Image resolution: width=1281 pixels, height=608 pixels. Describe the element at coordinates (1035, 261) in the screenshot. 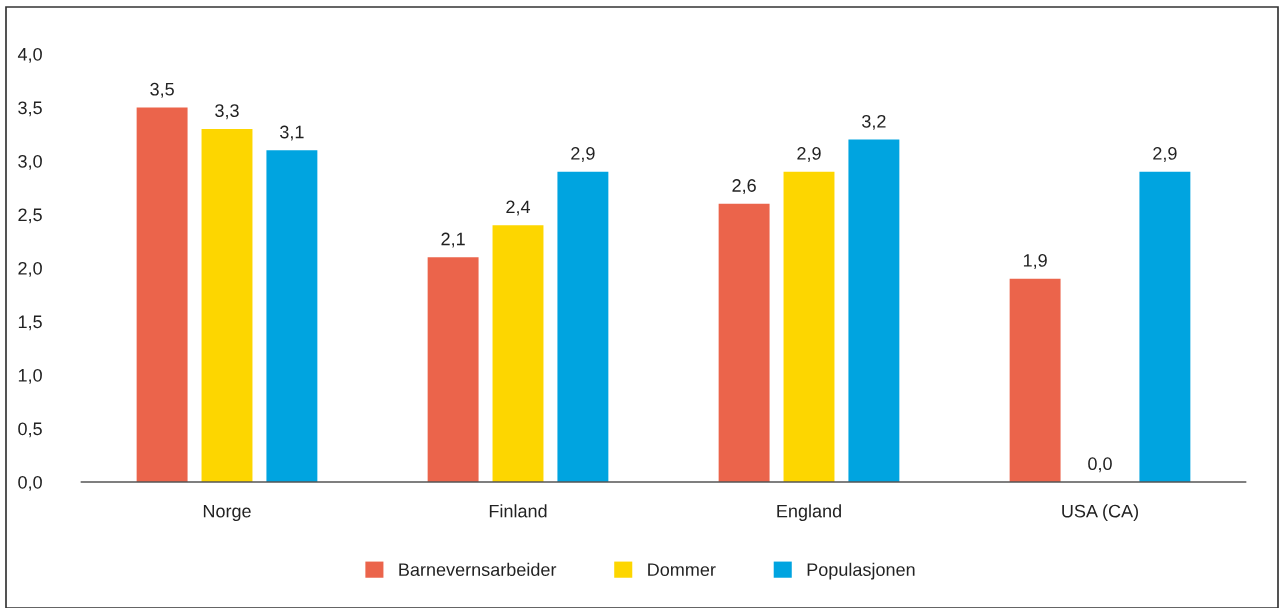

I see `data-label: 1,9` at that location.